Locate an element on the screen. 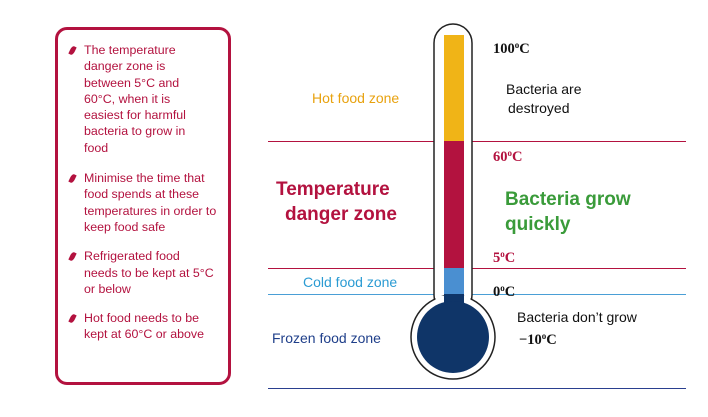 This screenshot has height=417, width=708. temp-value: 0 is located at coordinates (497, 292).